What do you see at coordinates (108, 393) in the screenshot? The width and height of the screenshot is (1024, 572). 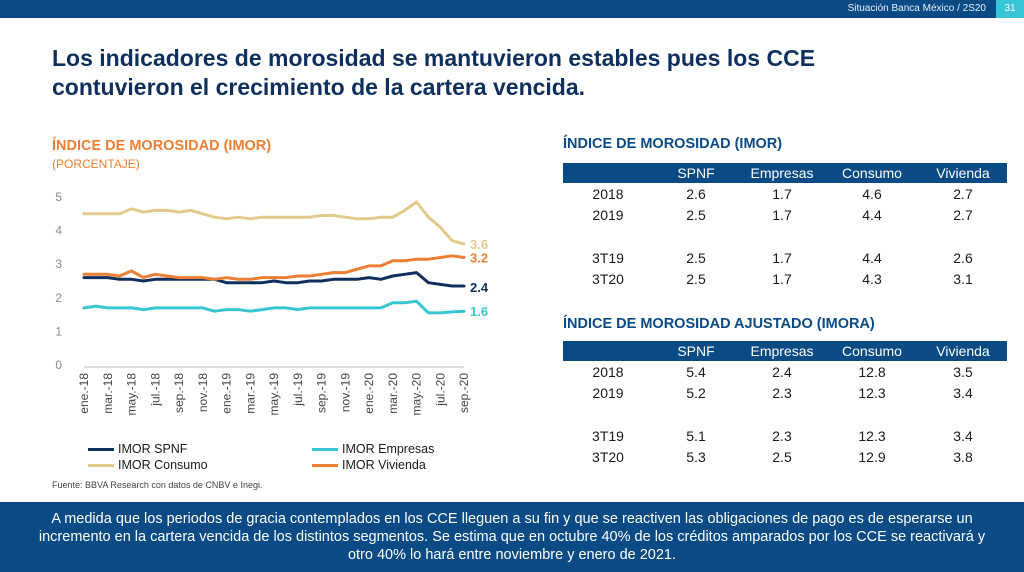 I see `x-tick-label: mar.-18` at bounding box center [108, 393].